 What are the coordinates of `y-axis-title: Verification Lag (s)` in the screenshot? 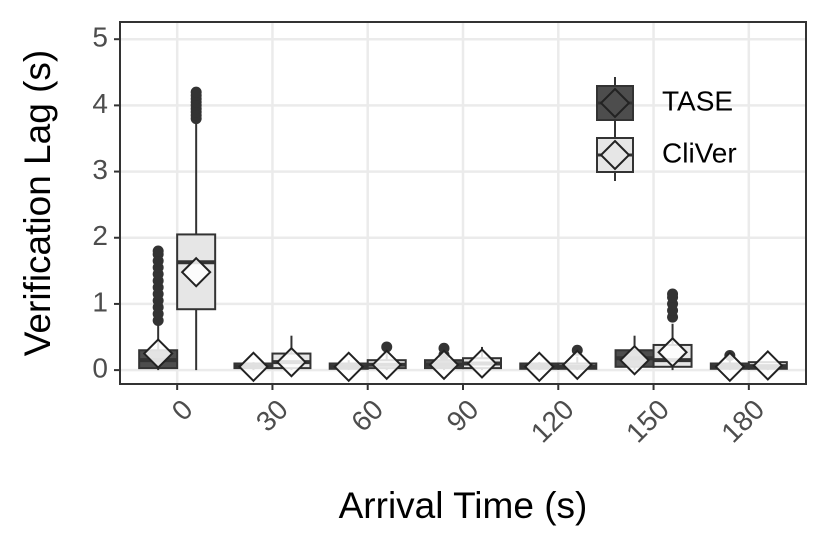 It's located at (37, 203).